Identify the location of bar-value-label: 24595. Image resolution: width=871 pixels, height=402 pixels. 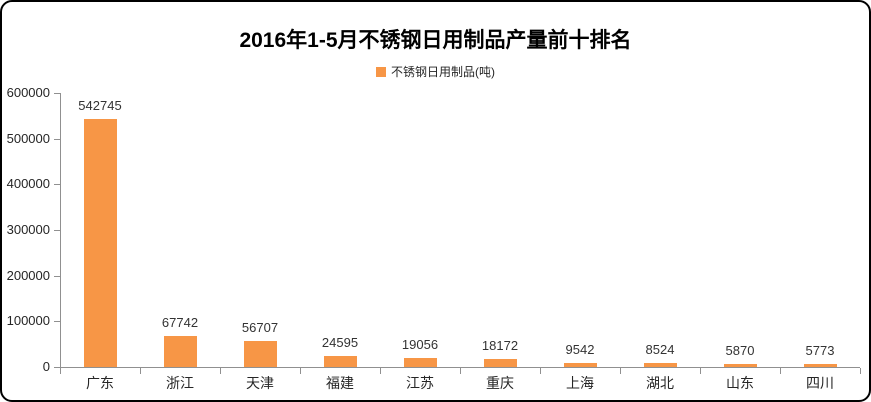
(340, 342).